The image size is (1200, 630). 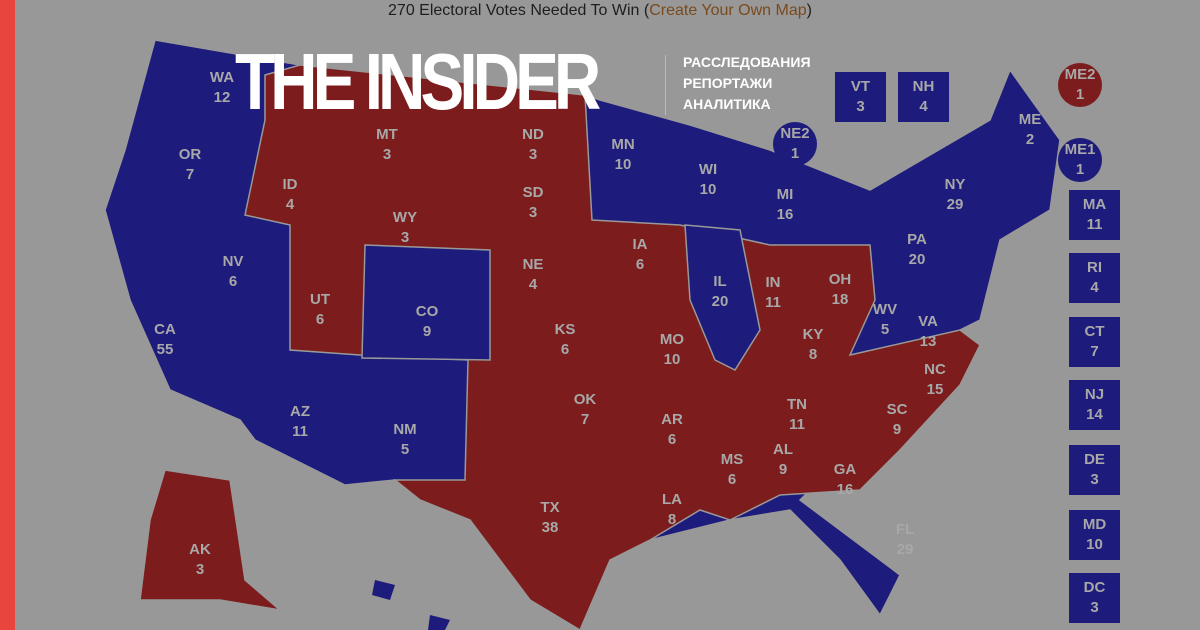 I want to click on state-code: OR, so click(x=190, y=154).